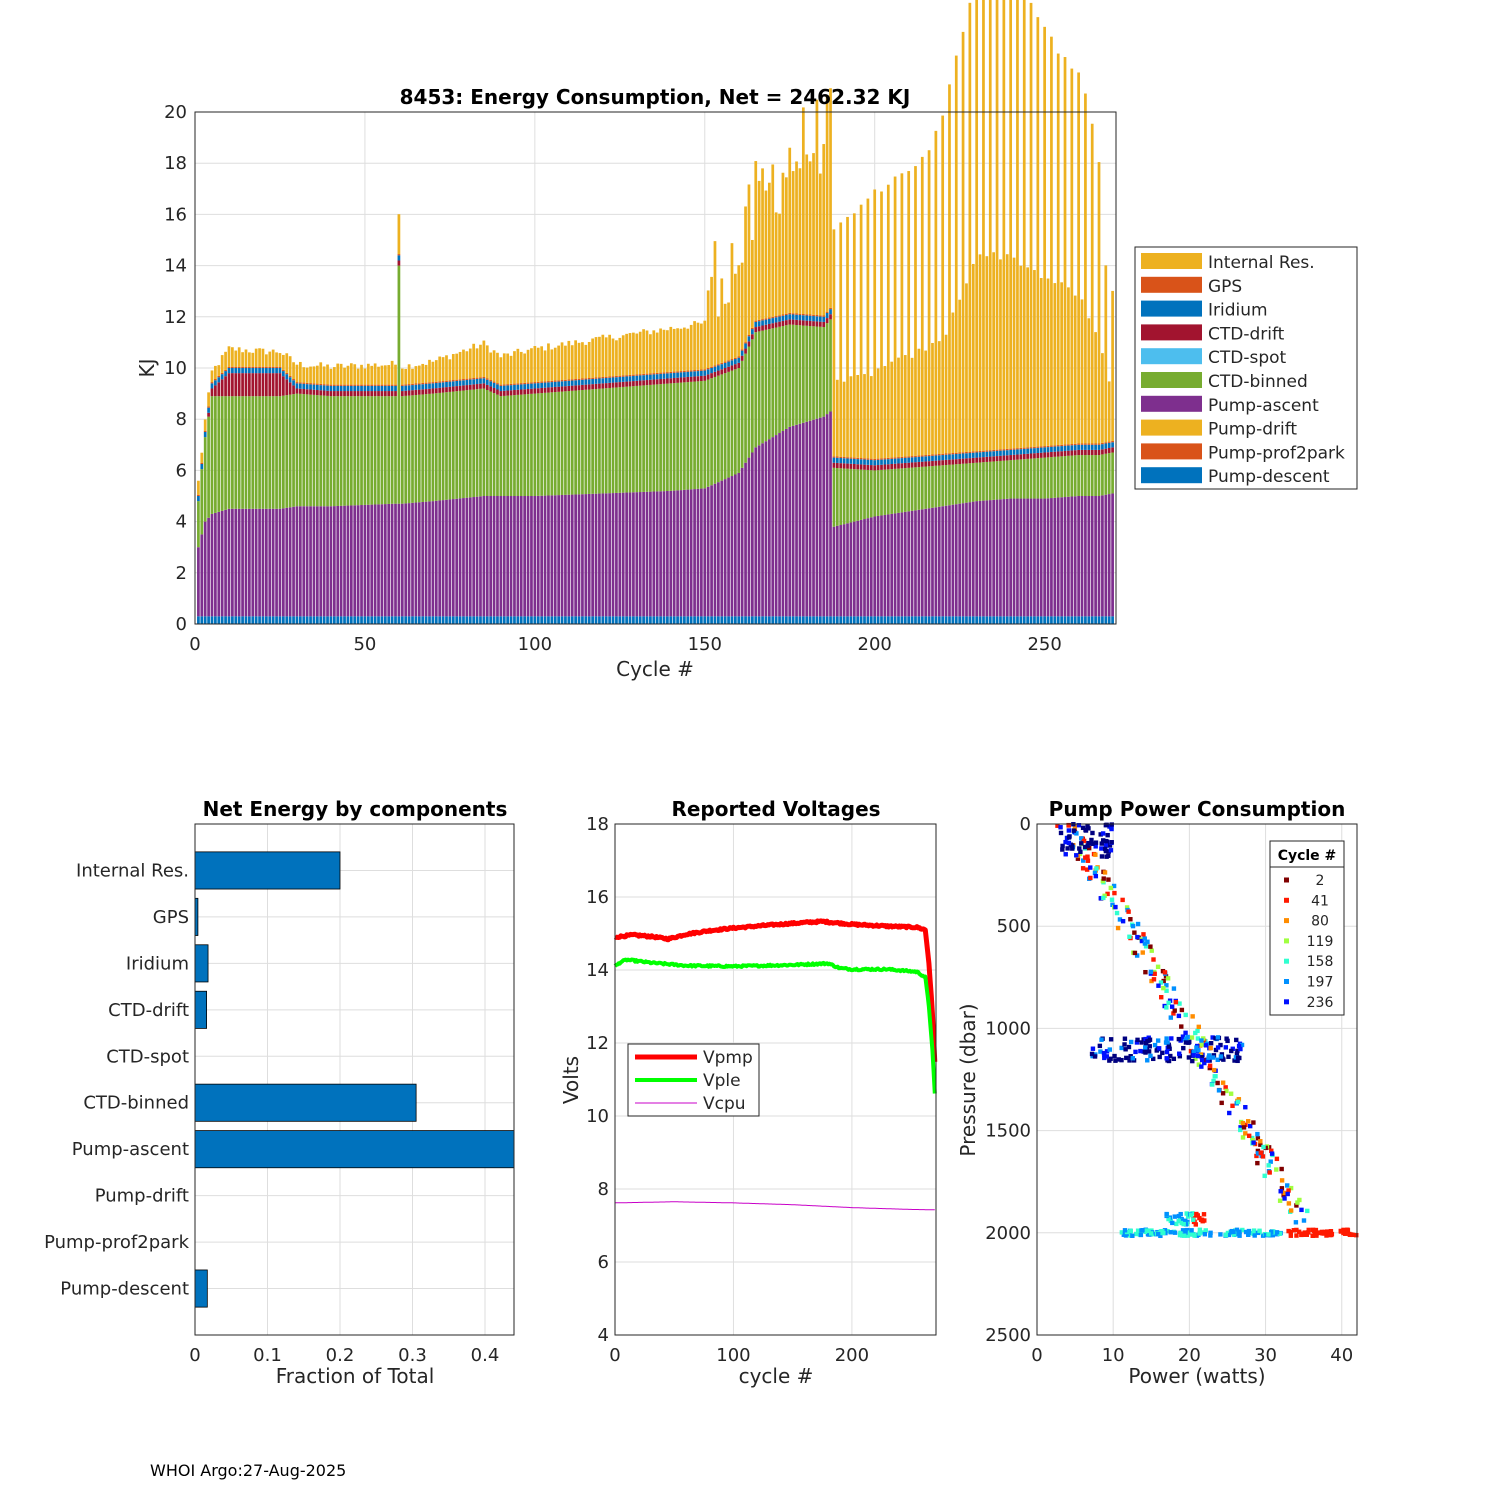 The height and width of the screenshot is (1500, 1500). Describe the element at coordinates (1171, 475) in the screenshot. I see `energy-legend-swatch` at that location.